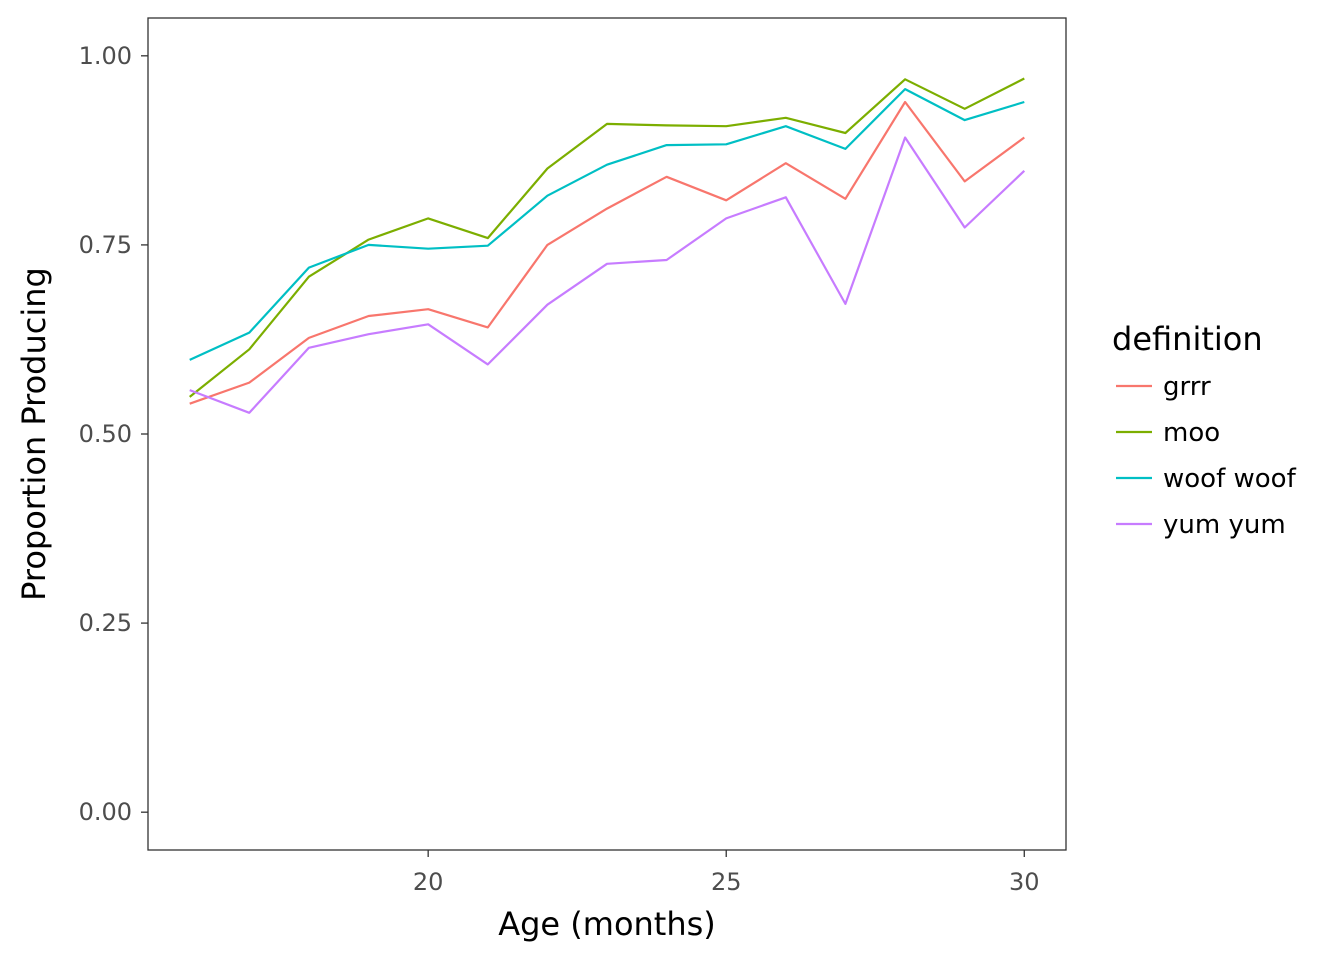 This screenshot has width=1344, height=960. I want to click on x-axis: 20 25 30, so click(726, 873).